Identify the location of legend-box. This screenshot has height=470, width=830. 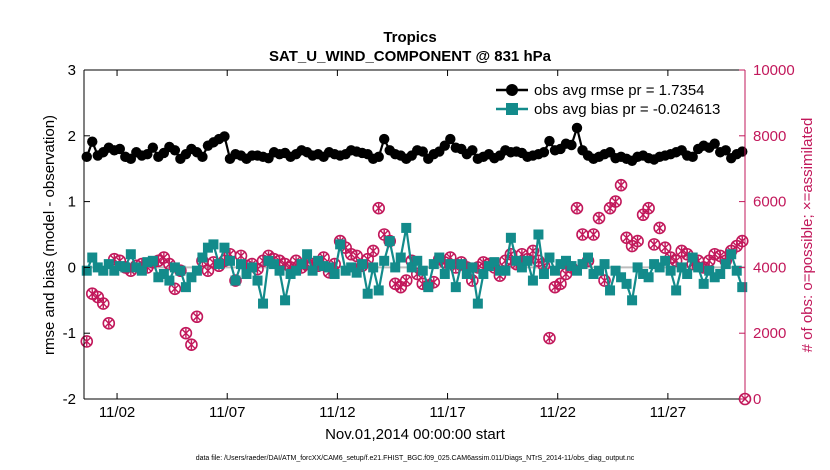
(616, 100).